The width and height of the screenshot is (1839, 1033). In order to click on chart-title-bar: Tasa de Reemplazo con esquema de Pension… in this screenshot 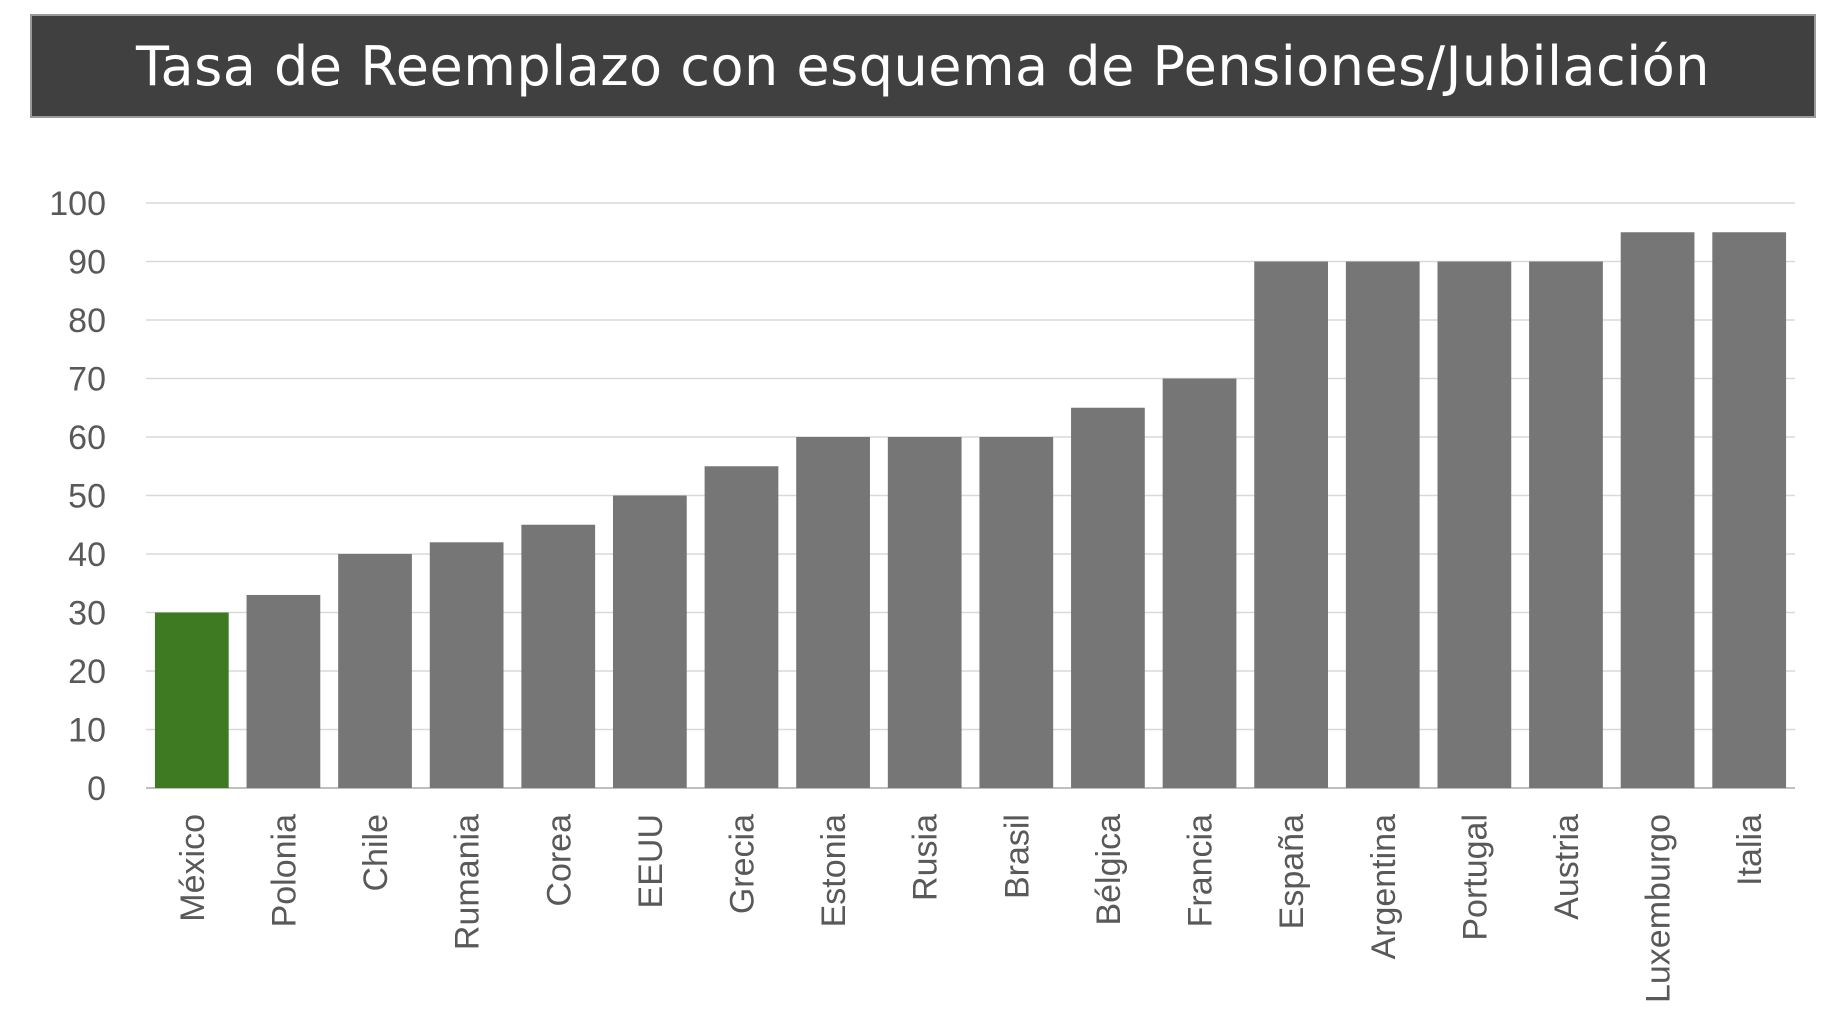, I will do `click(923, 66)`.